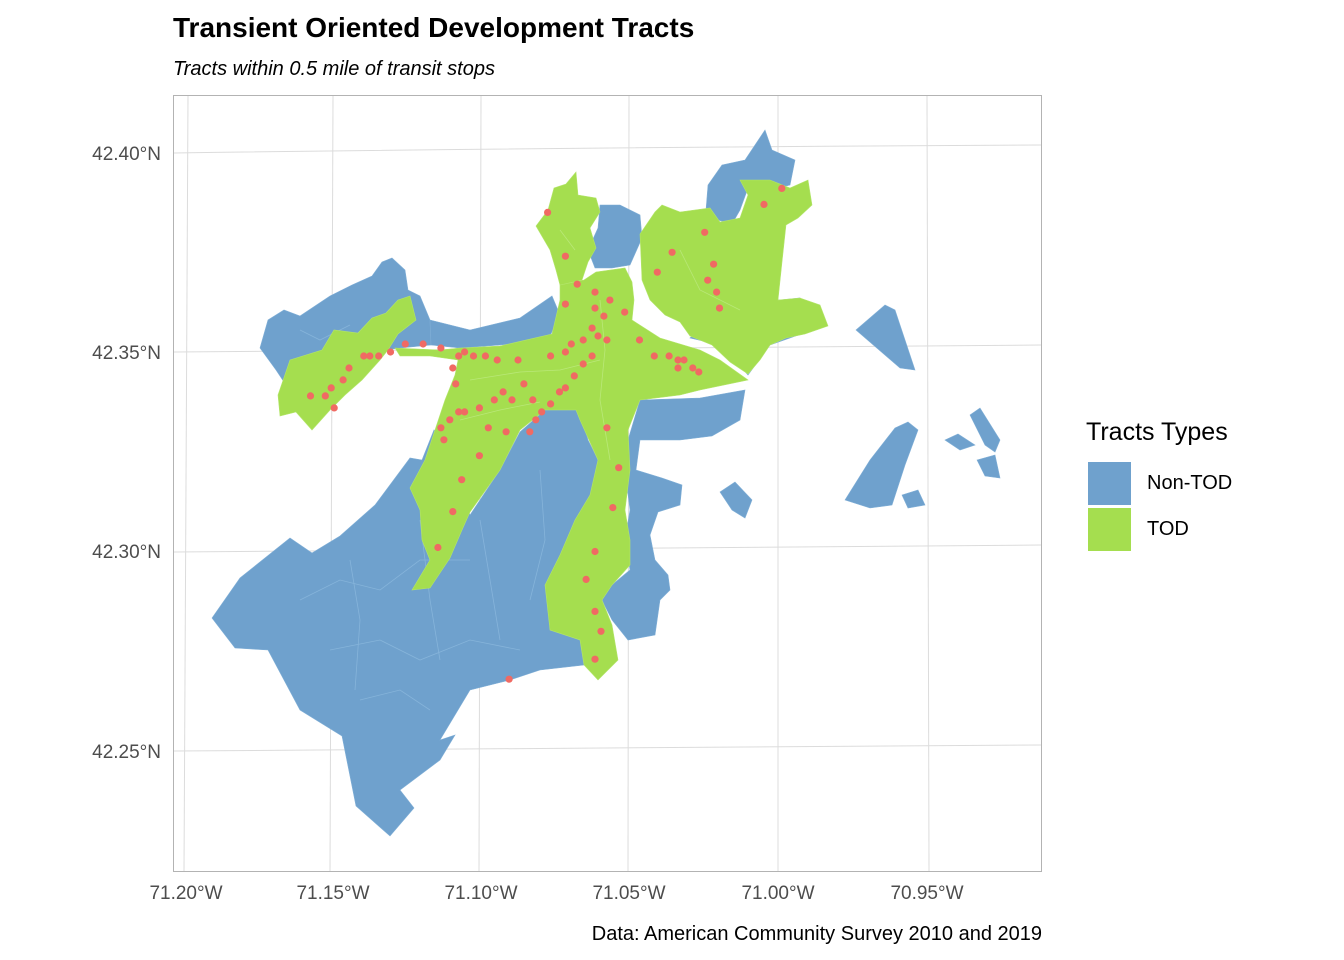 The width and height of the screenshot is (1344, 960). Describe the element at coordinates (480, 893) in the screenshot. I see `x-tick-label: 71.10°W` at that location.